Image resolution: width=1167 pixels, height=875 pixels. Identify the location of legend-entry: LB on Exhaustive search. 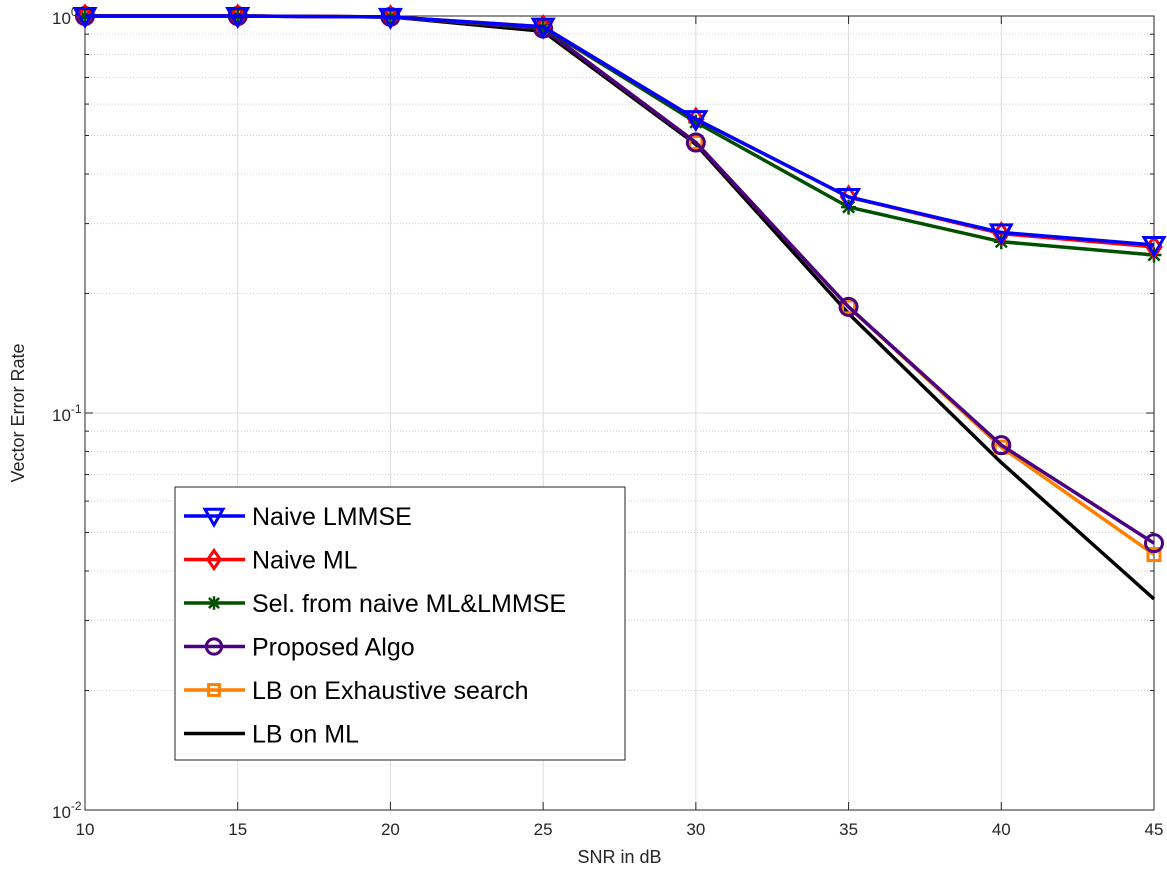
(356, 691).